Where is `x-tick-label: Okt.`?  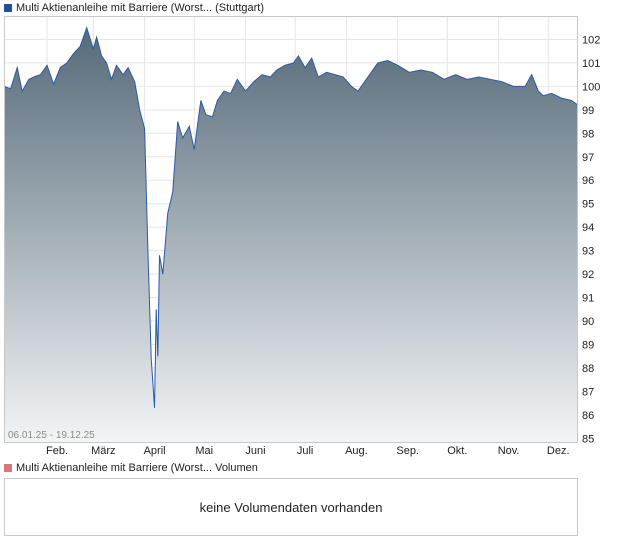
x-tick-label: Okt. is located at coordinates (457, 451).